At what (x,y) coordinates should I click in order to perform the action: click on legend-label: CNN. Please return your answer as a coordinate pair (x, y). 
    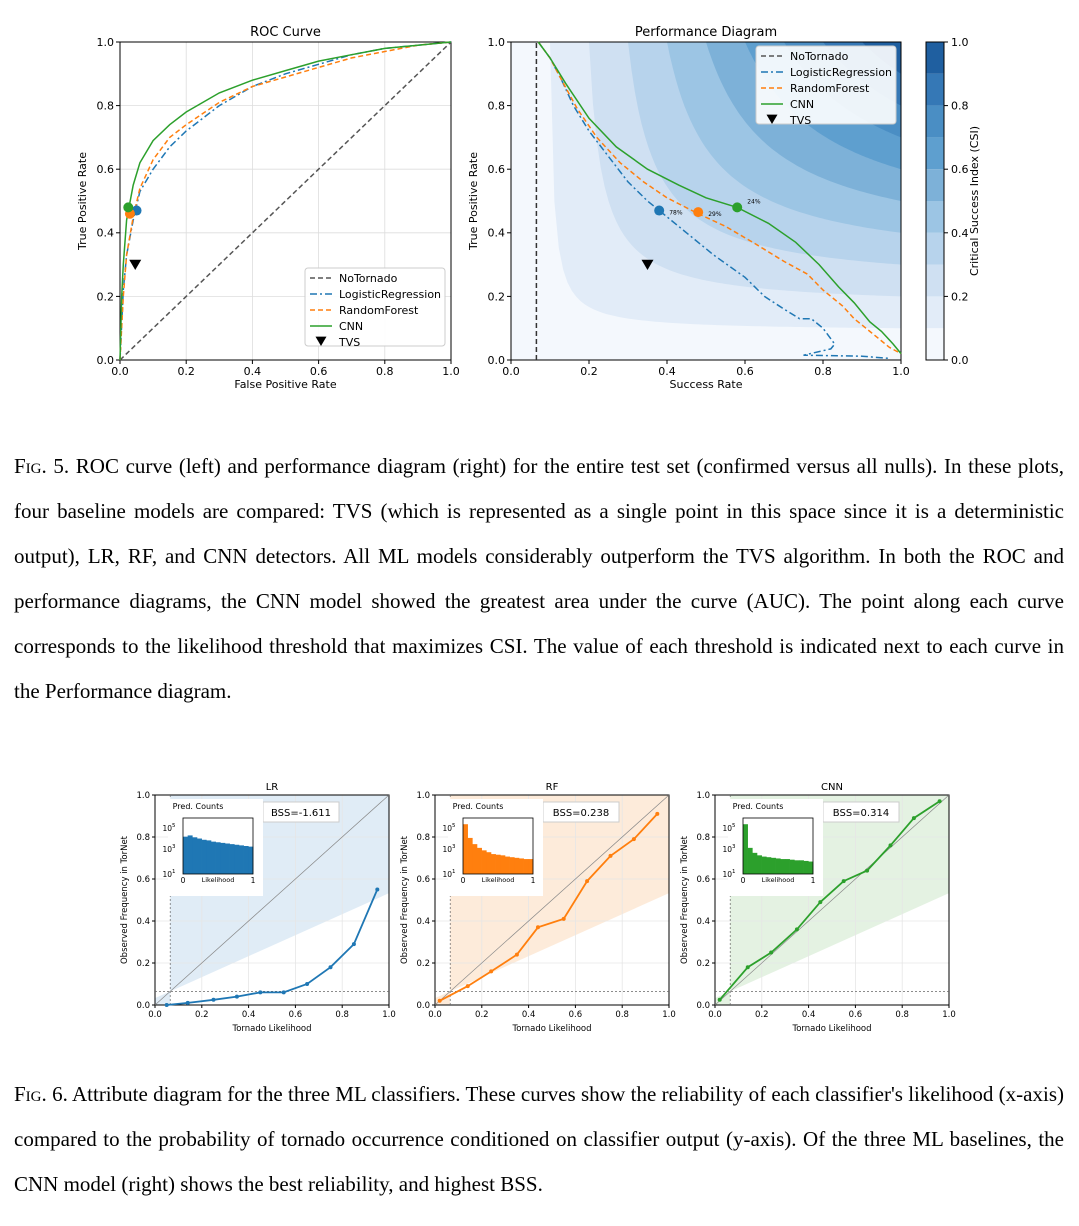
    Looking at the image, I should click on (351, 326).